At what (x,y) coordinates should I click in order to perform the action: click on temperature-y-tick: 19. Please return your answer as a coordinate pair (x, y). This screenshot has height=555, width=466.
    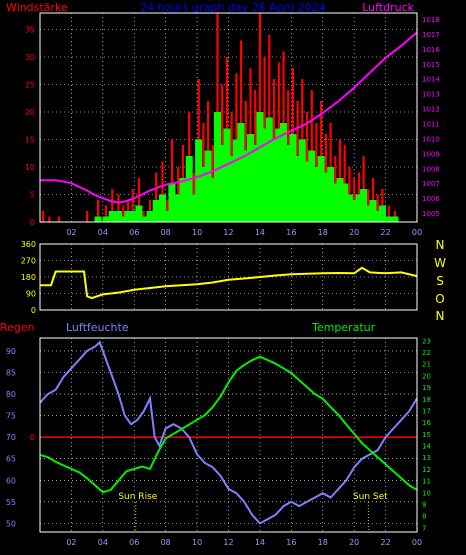
    Looking at the image, I should click on (426, 388).